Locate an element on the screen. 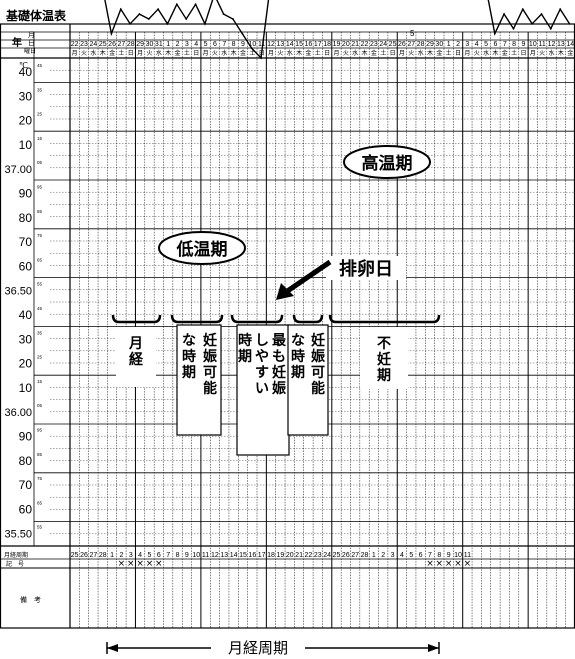  date-label: 4 is located at coordinates (477, 44).